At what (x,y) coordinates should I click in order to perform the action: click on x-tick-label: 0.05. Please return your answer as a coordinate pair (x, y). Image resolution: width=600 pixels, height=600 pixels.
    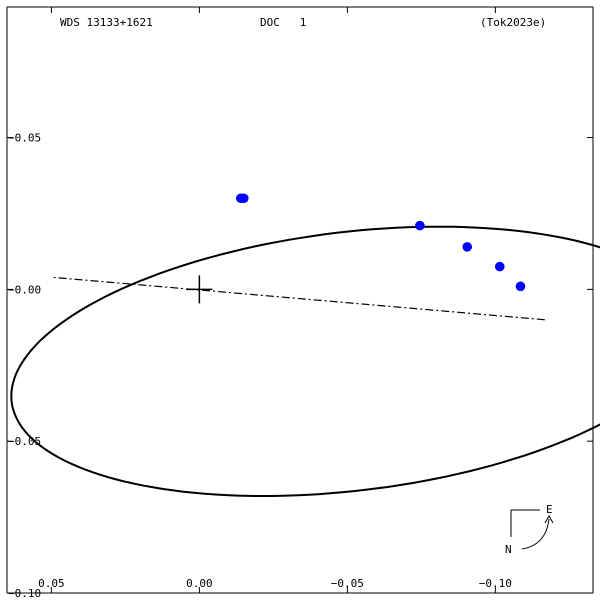
    Looking at the image, I should click on (51, 583).